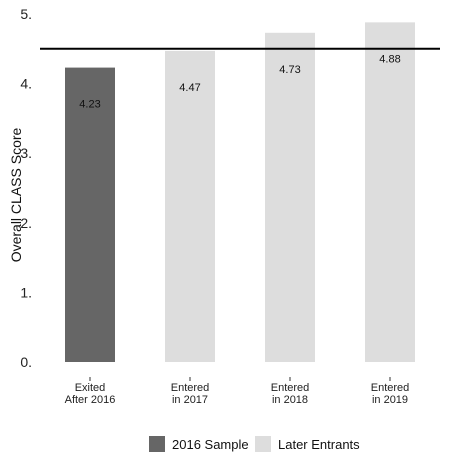 The image size is (457, 454). Describe the element at coordinates (26, 188) in the screenshot. I see `y-axis: 0. 1. 2. 3. 4. 5.` at that location.